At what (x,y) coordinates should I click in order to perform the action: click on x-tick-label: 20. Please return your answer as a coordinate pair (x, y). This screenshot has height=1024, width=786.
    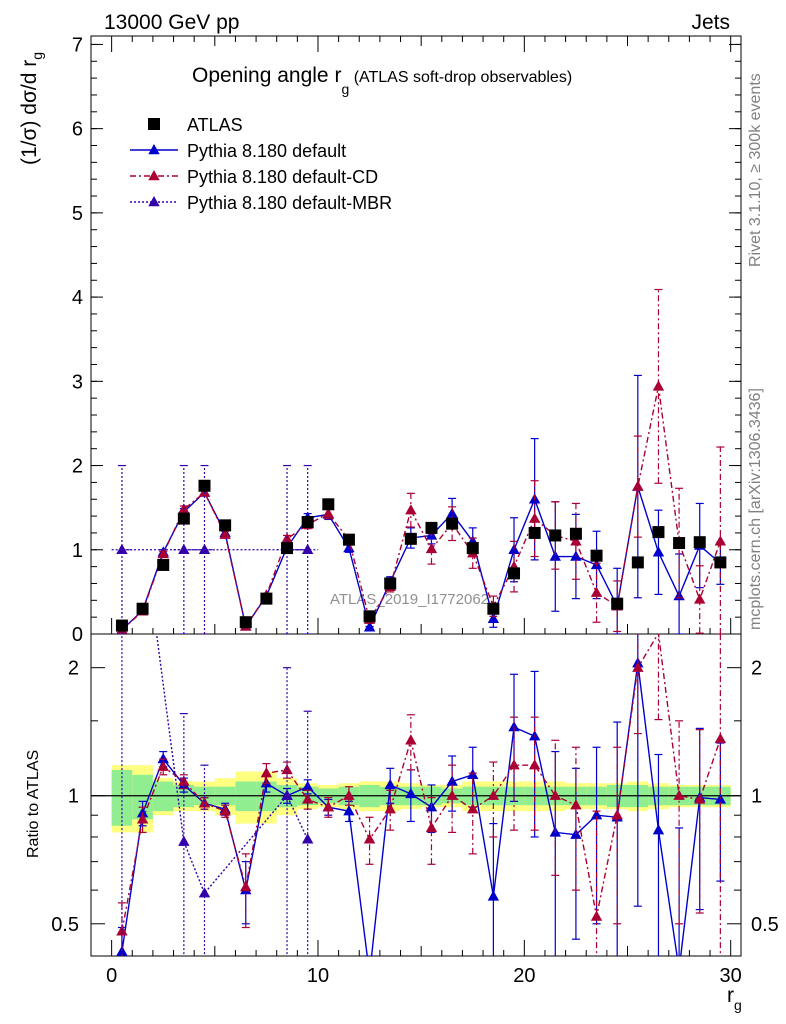
    Looking at the image, I should click on (524, 976).